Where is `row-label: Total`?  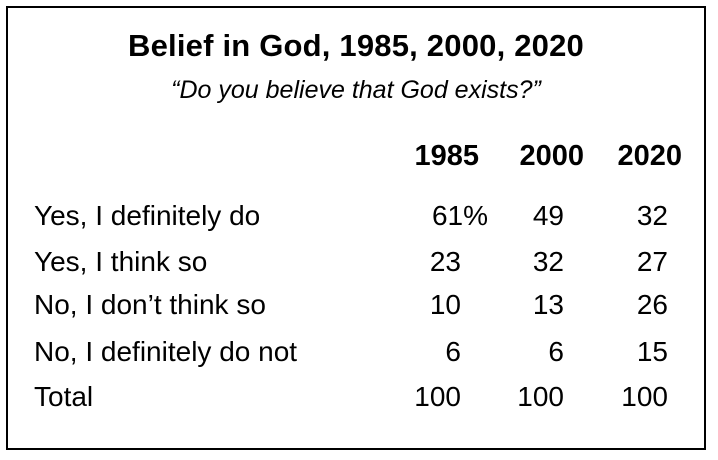 row-label: Total is located at coordinates (64, 396).